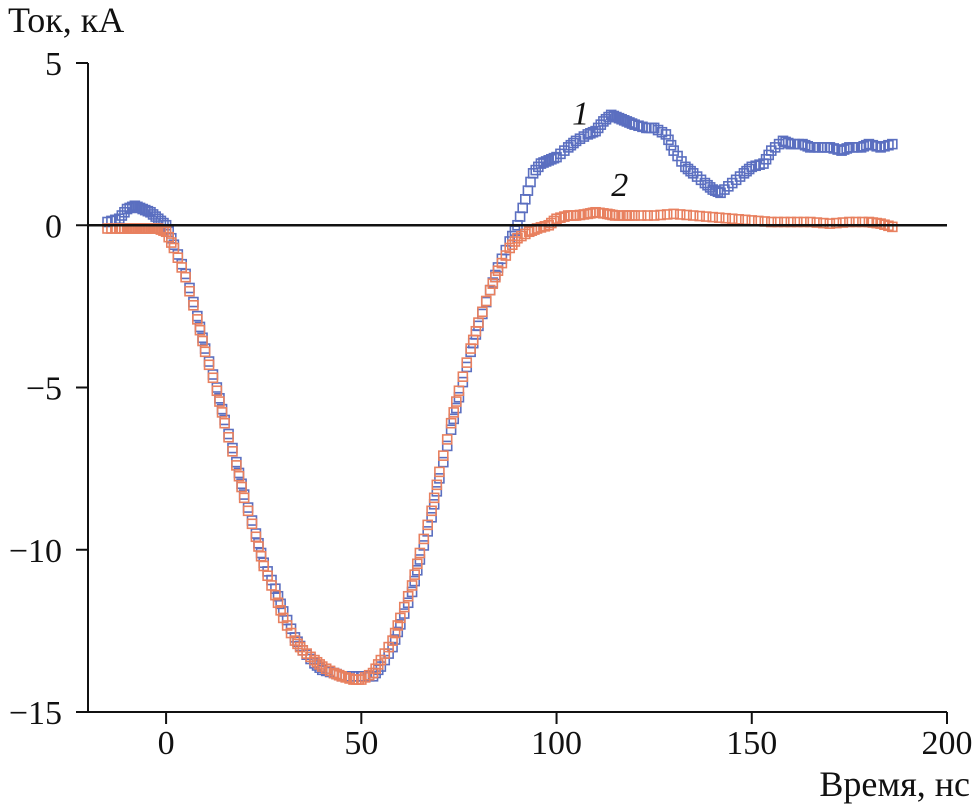  Describe the element at coordinates (44, 389) in the screenshot. I see `y-tick-label: −5` at that location.